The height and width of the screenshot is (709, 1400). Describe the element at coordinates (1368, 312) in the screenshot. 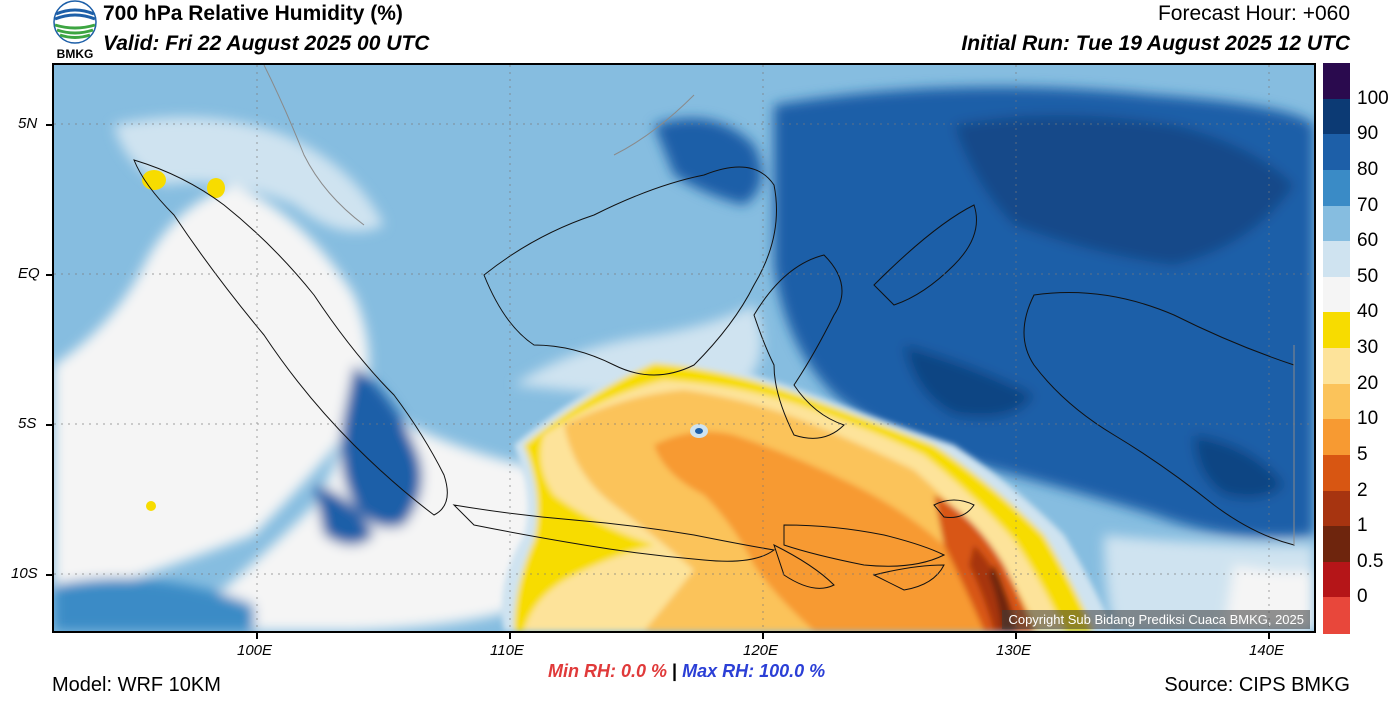

I see `colorbar-label: 40` at that location.